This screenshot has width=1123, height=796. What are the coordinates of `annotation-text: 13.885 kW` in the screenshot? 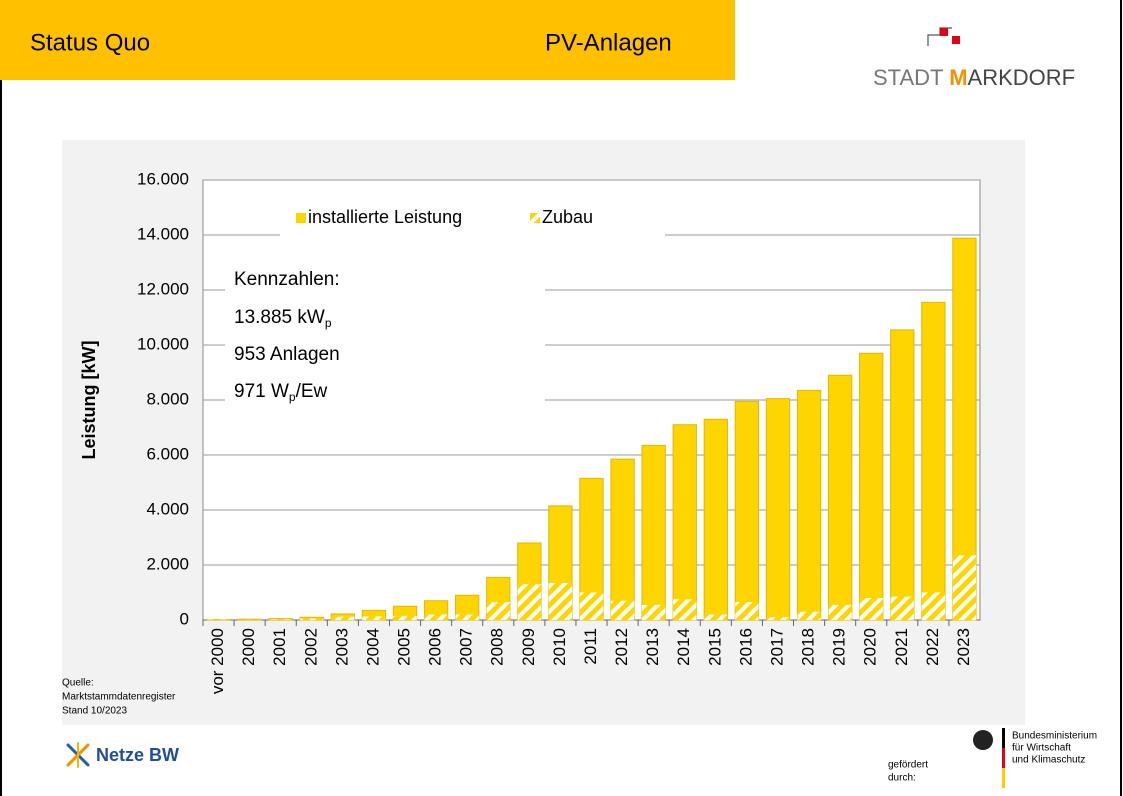 It's located at (279, 317).